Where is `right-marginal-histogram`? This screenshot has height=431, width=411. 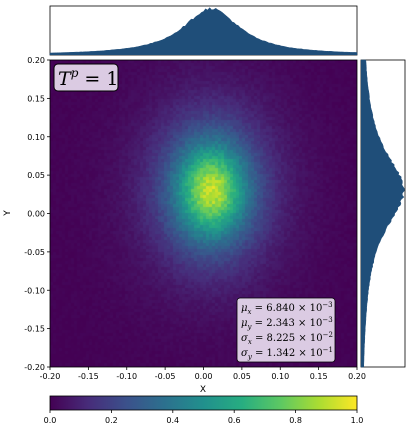
right-marginal-histogram is located at coordinates (383, 213).